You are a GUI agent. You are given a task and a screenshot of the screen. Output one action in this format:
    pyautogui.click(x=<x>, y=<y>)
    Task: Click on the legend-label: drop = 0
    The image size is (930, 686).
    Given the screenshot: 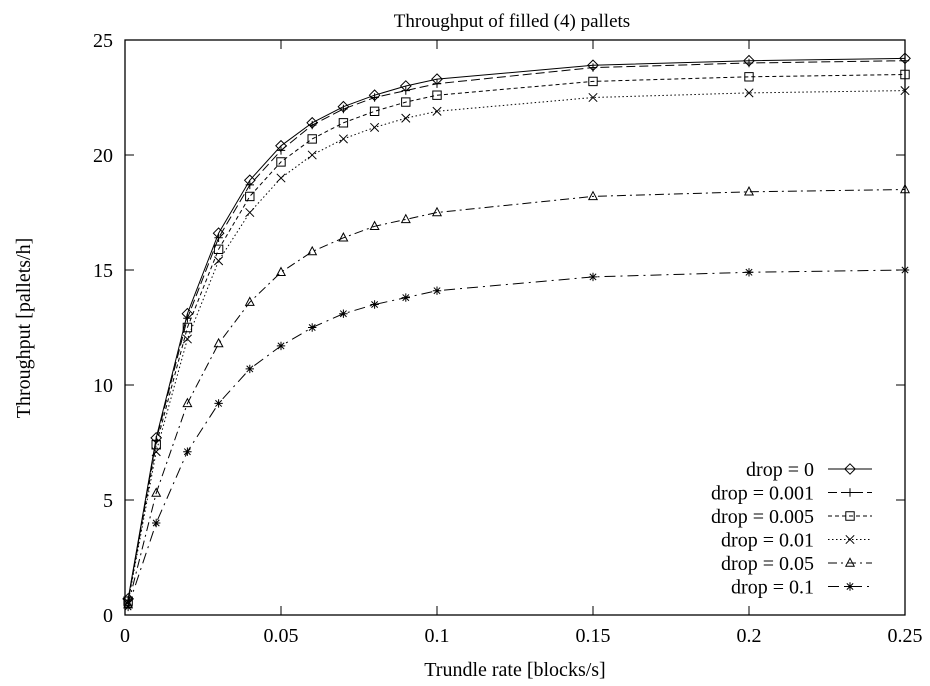 What is the action you would take?
    pyautogui.click(x=780, y=470)
    